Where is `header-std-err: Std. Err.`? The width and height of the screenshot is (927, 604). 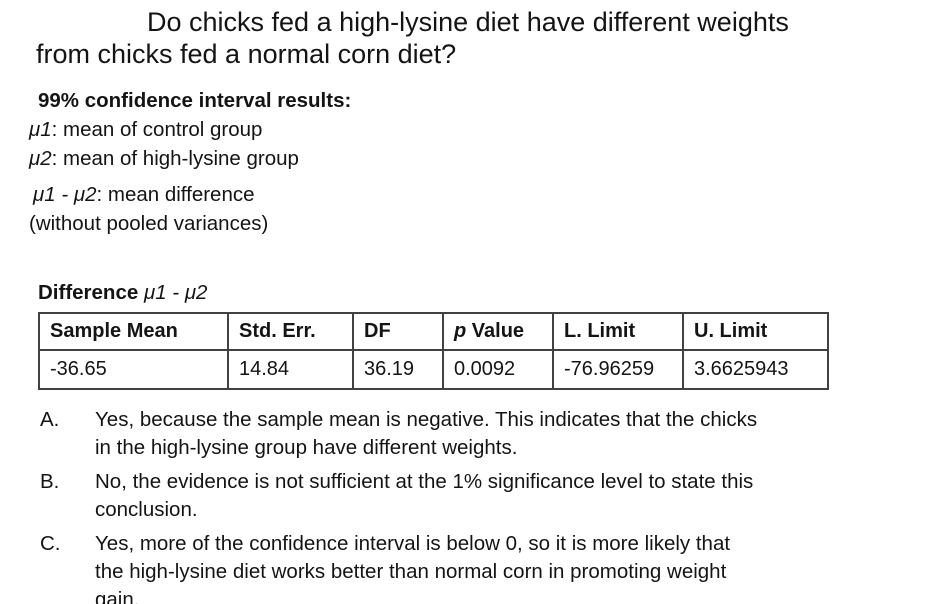
header-std-err: Std. Err. is located at coordinates (290, 331).